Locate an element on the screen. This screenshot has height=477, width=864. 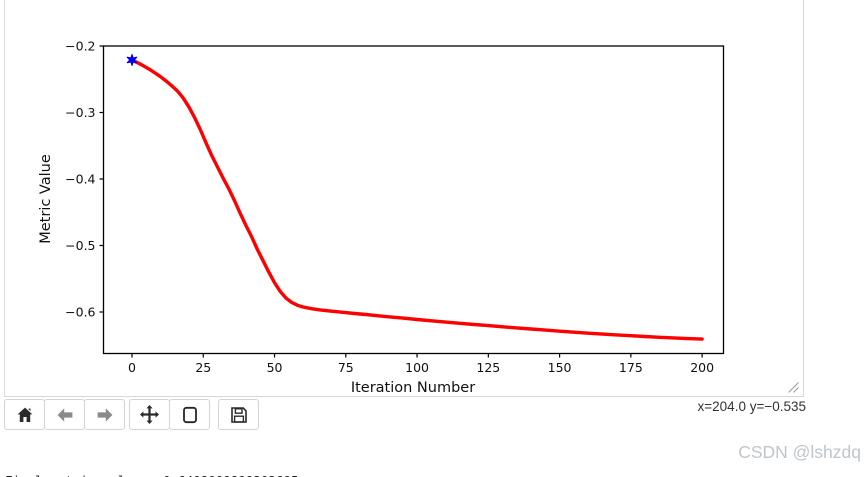
home-icon is located at coordinates (24, 414).